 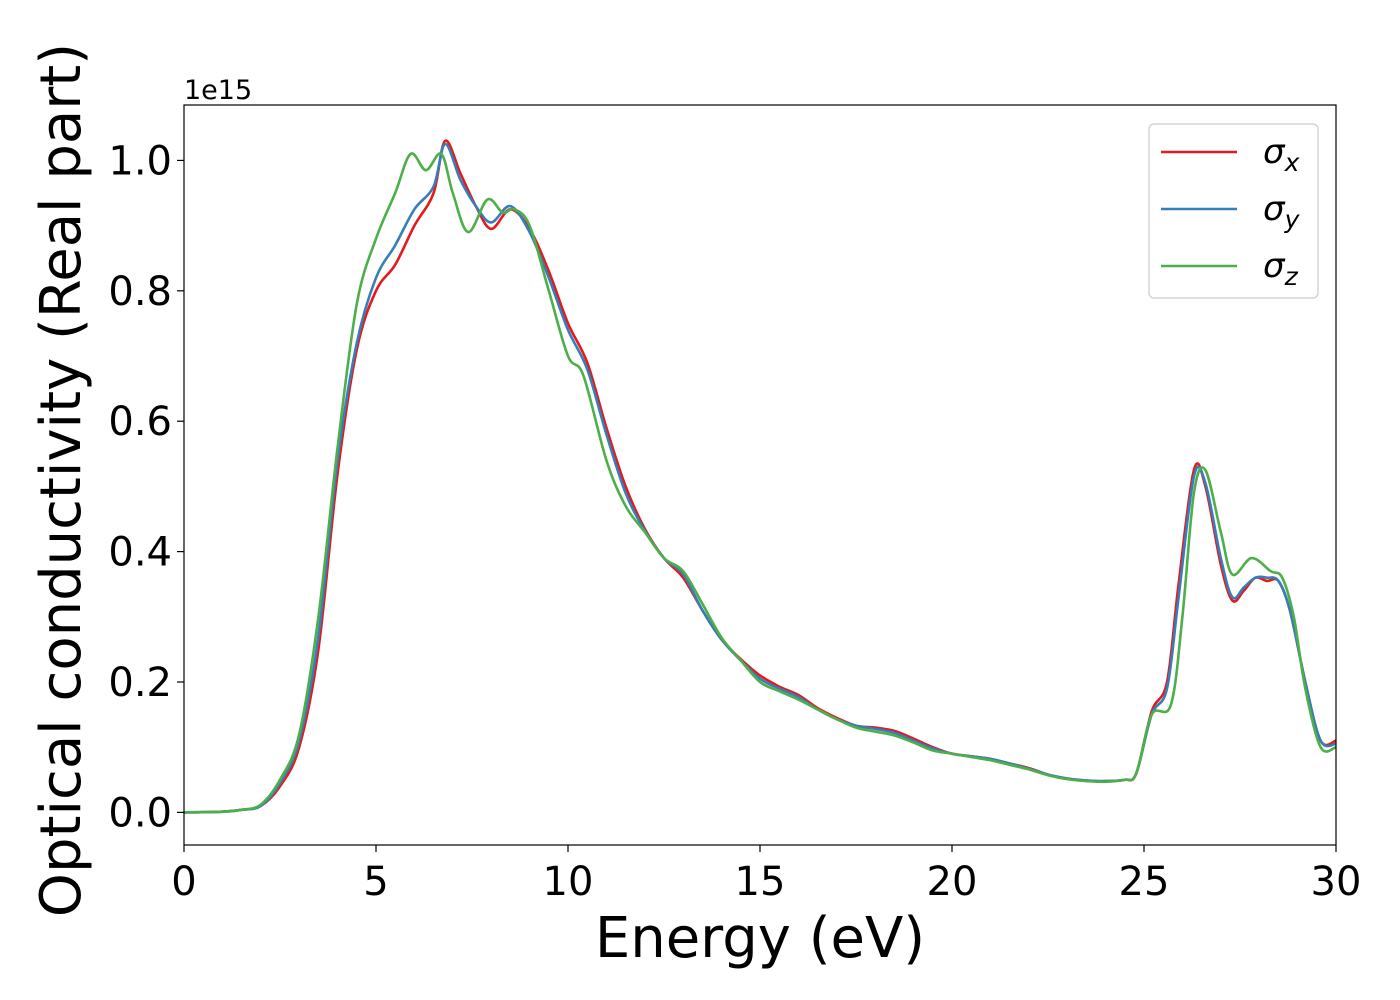 I want to click on x-axis-label: Energy (eV), so click(x=760, y=938).